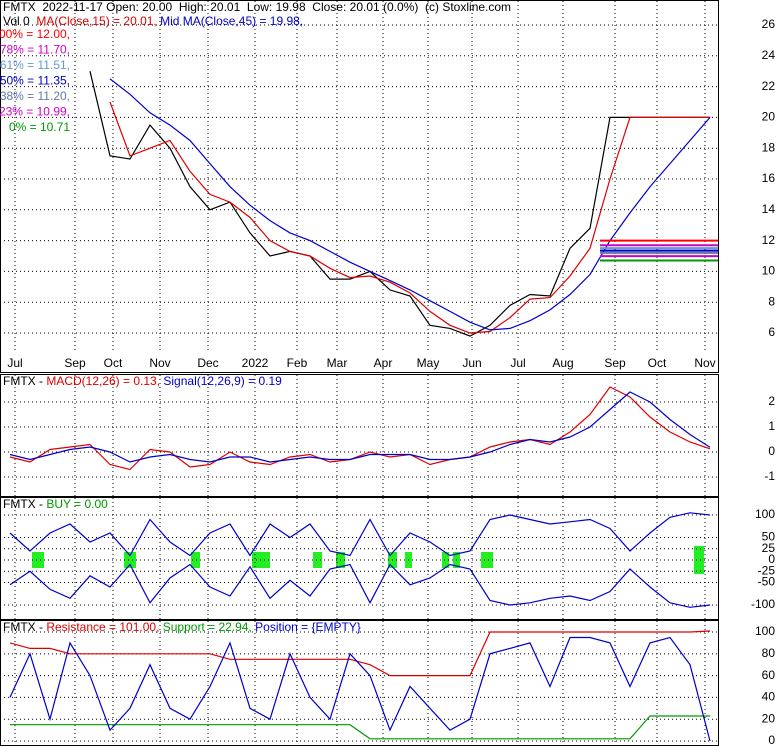 The image size is (778, 746). Describe the element at coordinates (769, 548) in the screenshot. I see `y-tick-label: 25` at that location.